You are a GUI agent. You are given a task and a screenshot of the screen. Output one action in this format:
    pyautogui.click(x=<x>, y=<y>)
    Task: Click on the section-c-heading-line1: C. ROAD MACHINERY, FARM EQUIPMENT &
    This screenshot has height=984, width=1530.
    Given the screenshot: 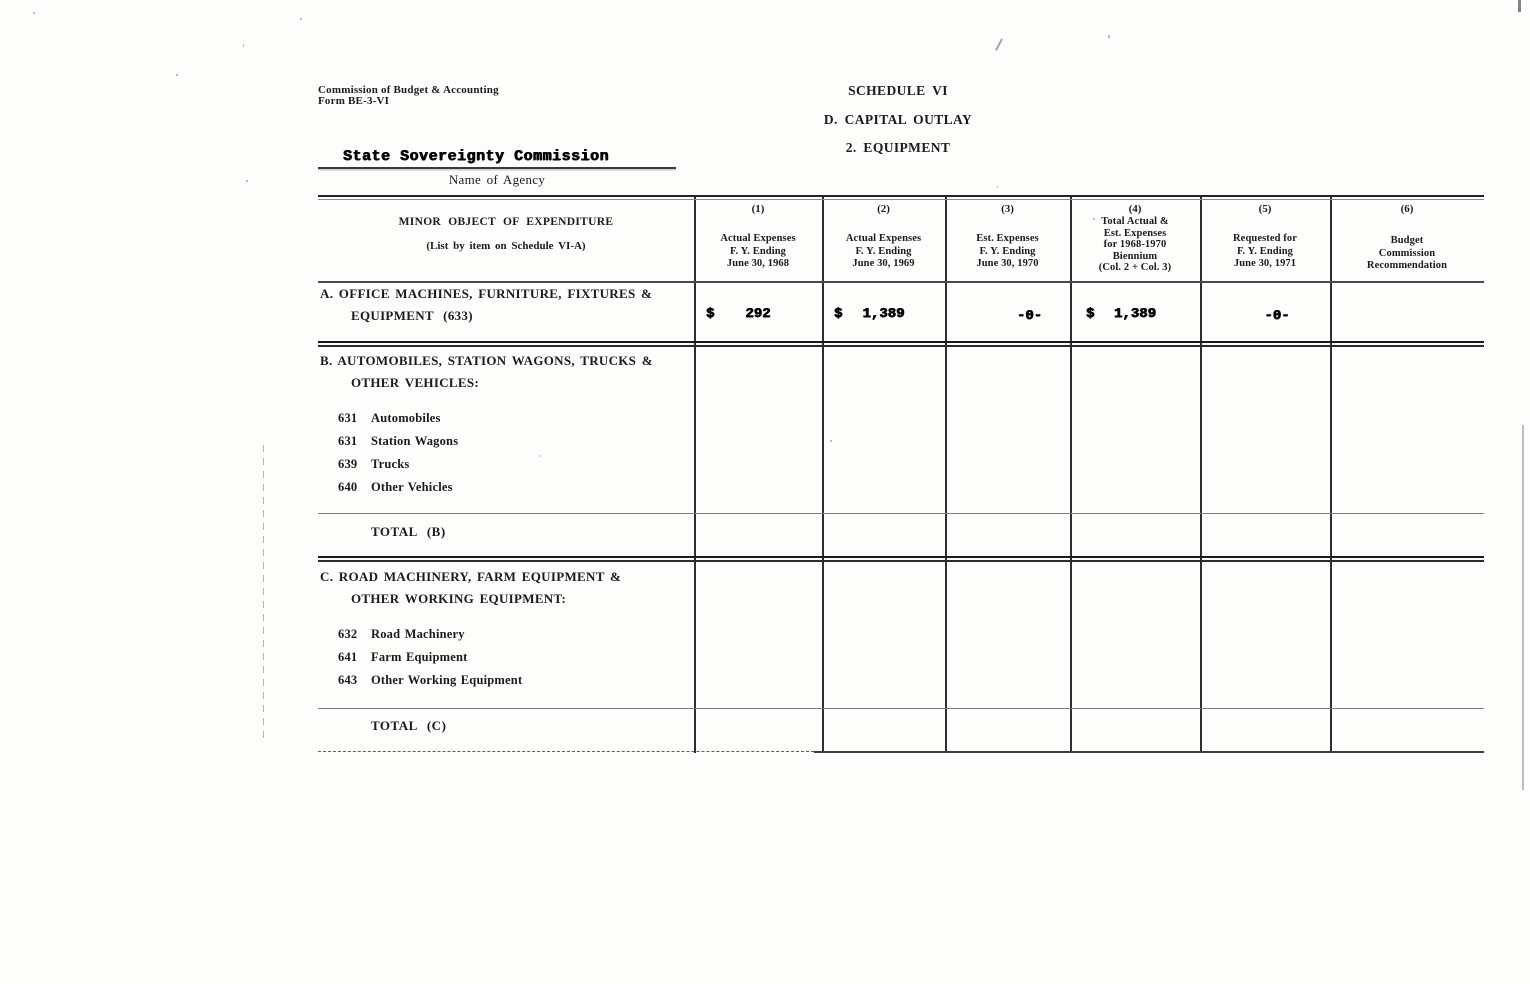 What is the action you would take?
    pyautogui.click(x=471, y=576)
    